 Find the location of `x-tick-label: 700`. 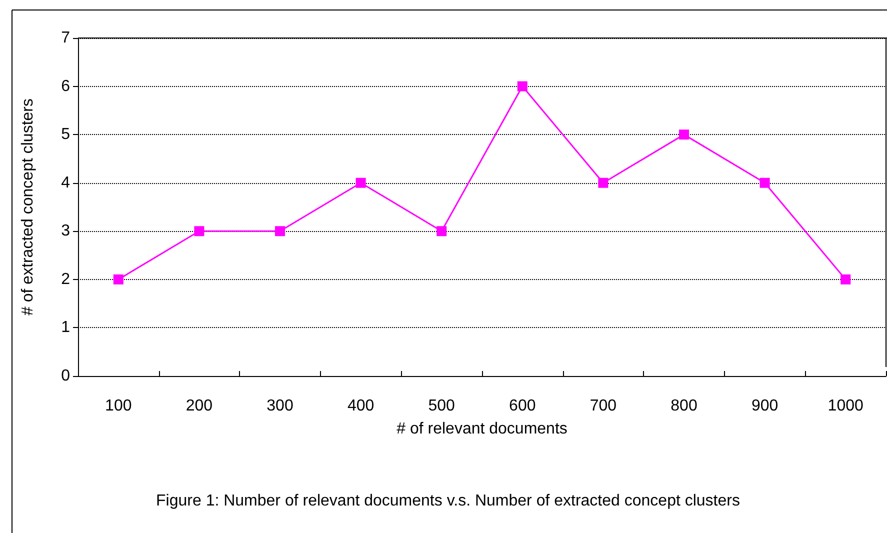

x-tick-label: 700 is located at coordinates (603, 406).